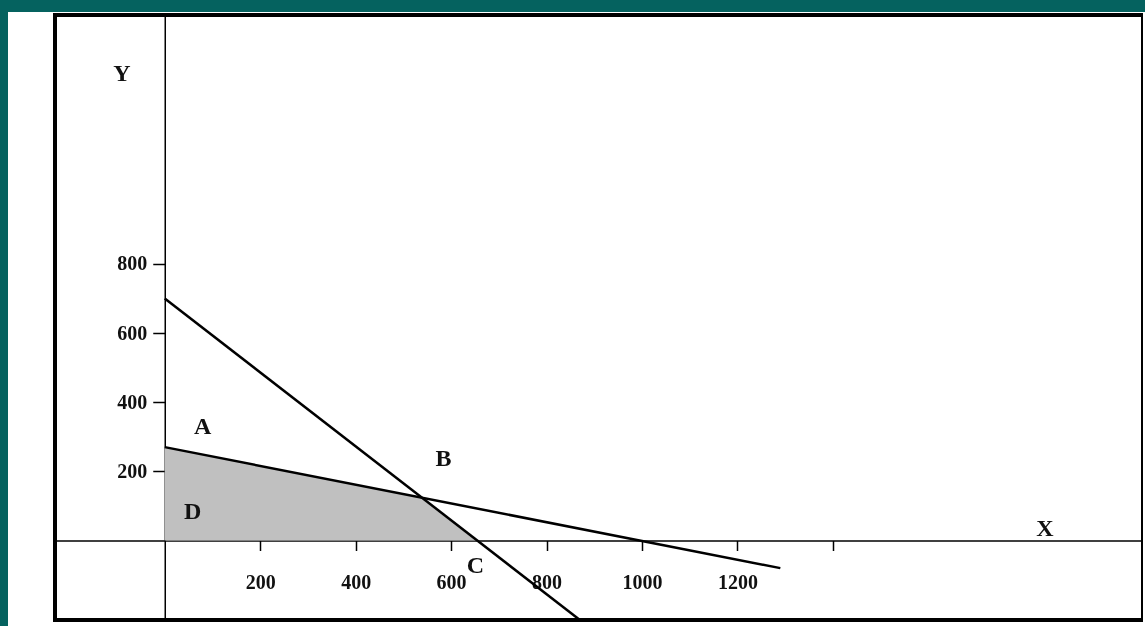  I want to click on annotation: A, so click(203, 426).